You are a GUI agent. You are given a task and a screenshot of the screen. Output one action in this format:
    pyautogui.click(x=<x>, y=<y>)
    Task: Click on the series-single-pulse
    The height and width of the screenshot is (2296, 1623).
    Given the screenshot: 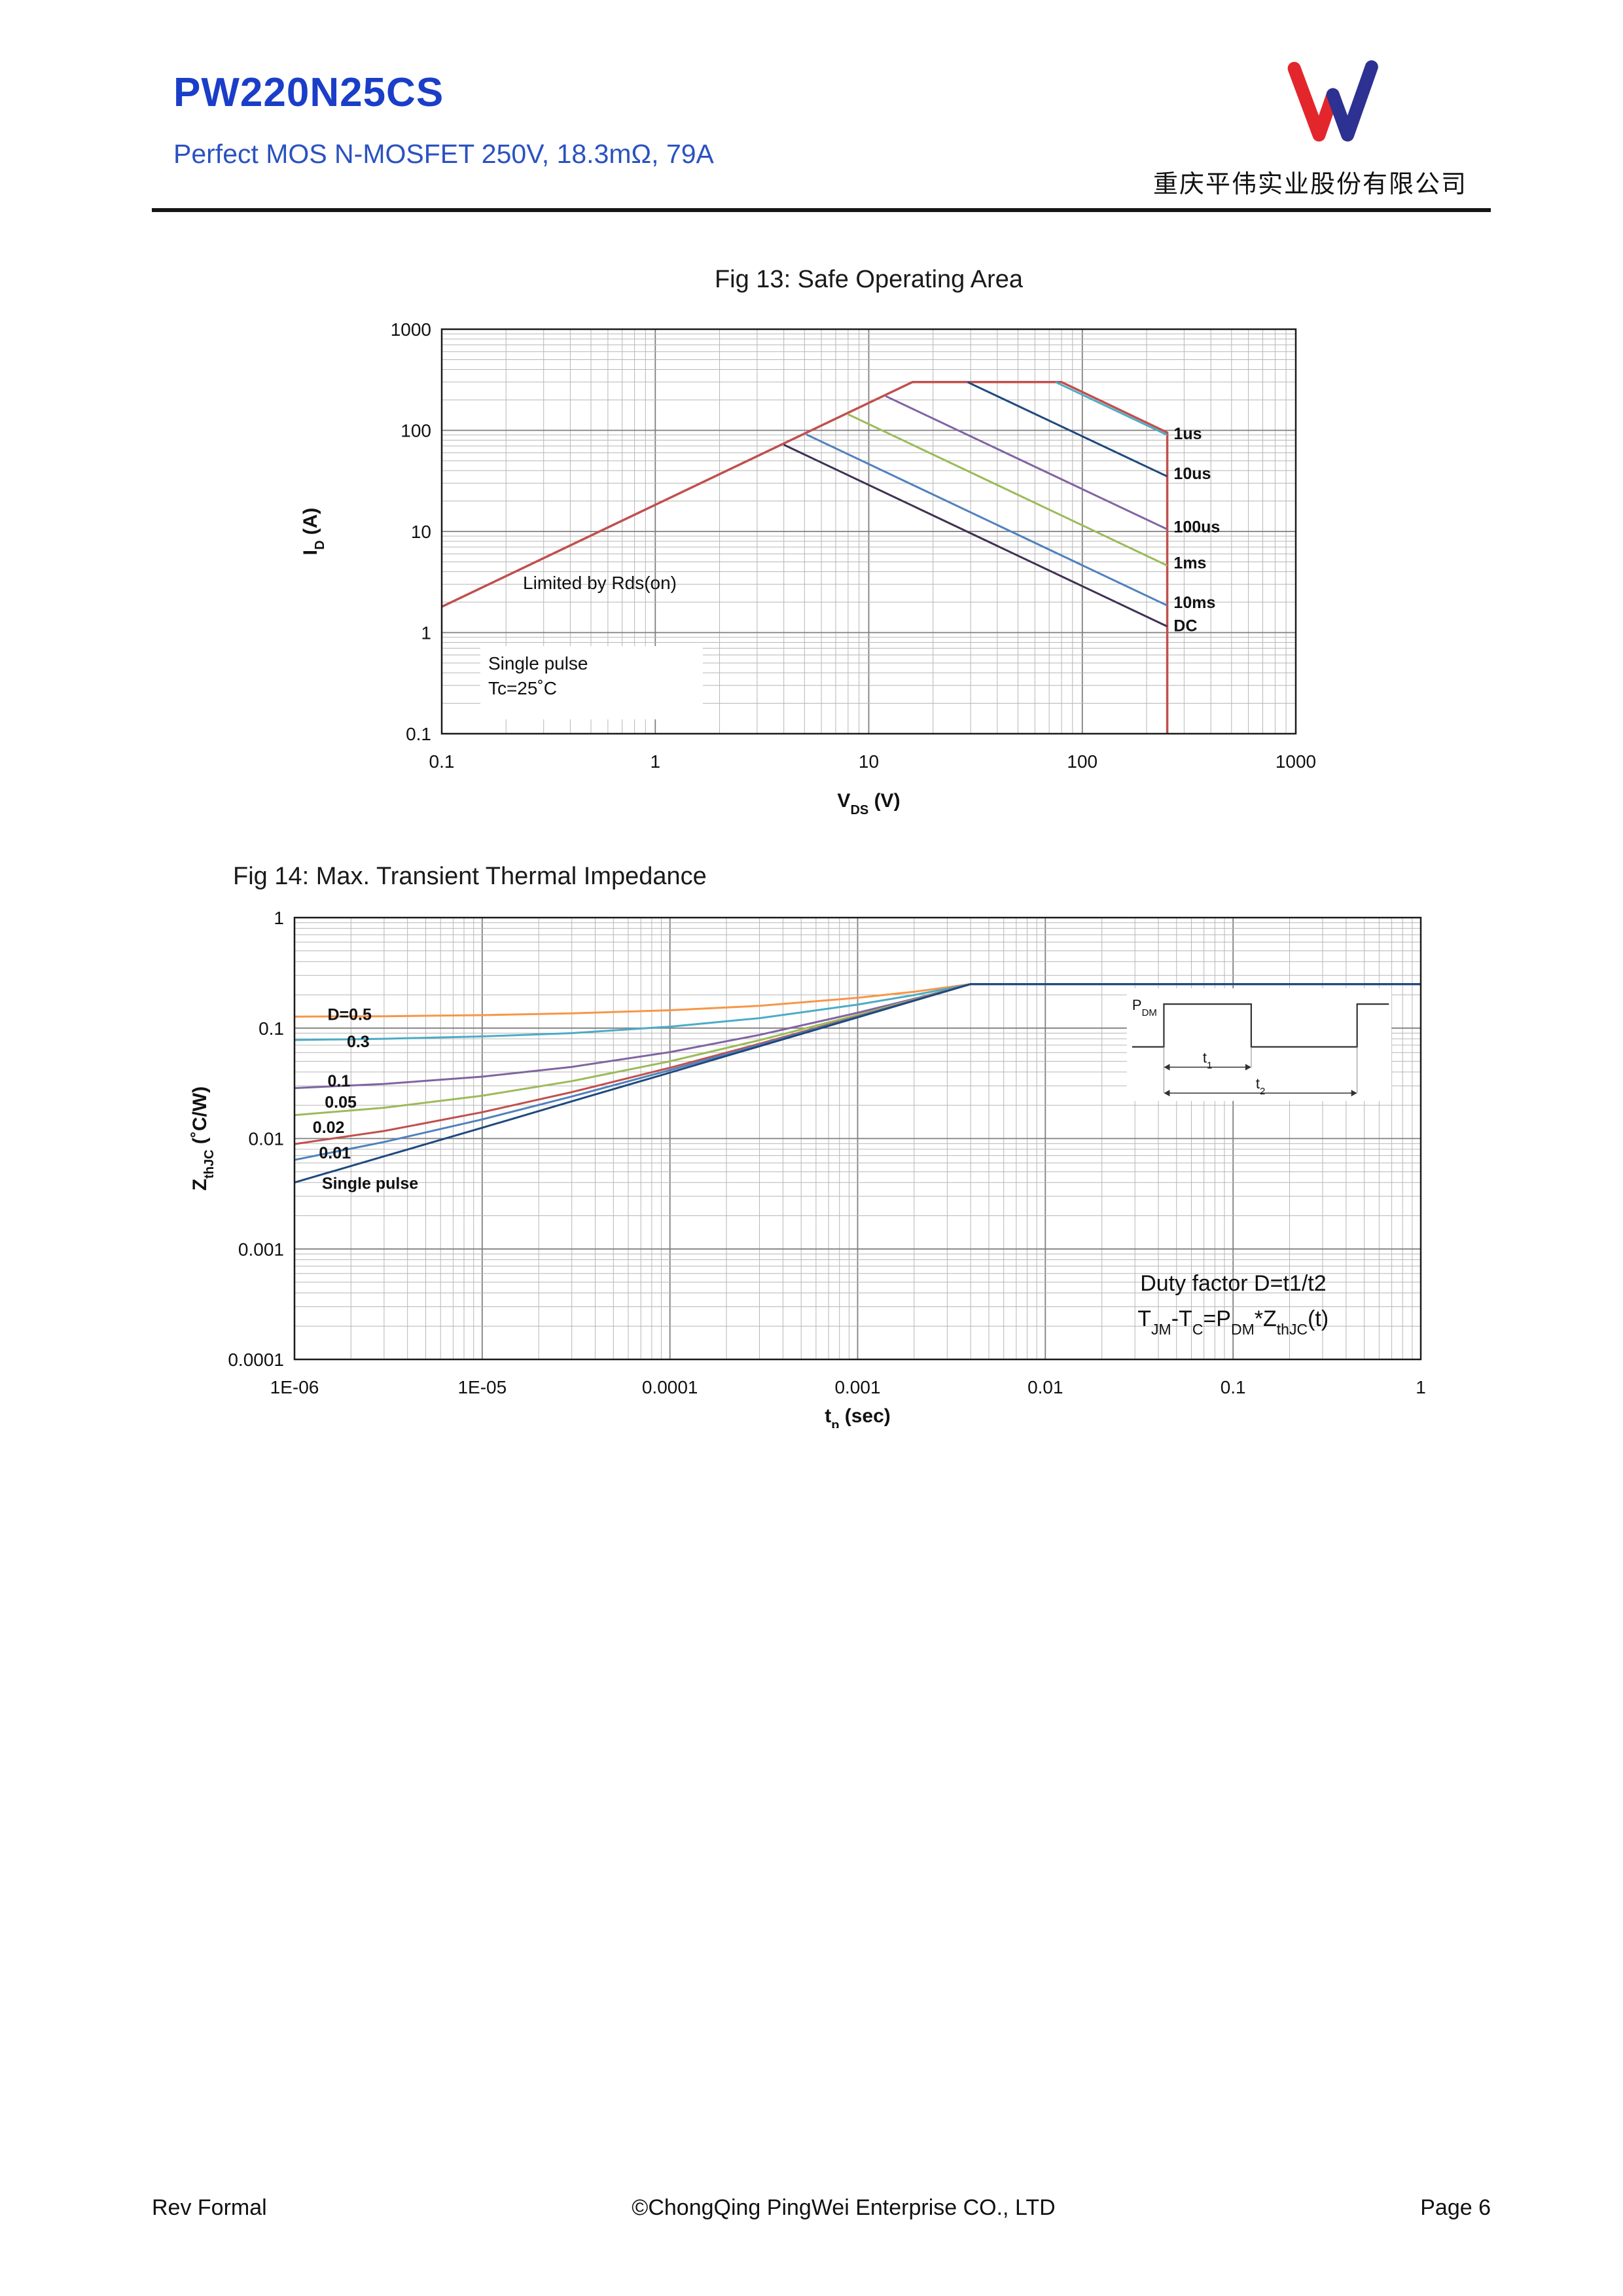 What is the action you would take?
    pyautogui.click(x=857, y=1083)
    